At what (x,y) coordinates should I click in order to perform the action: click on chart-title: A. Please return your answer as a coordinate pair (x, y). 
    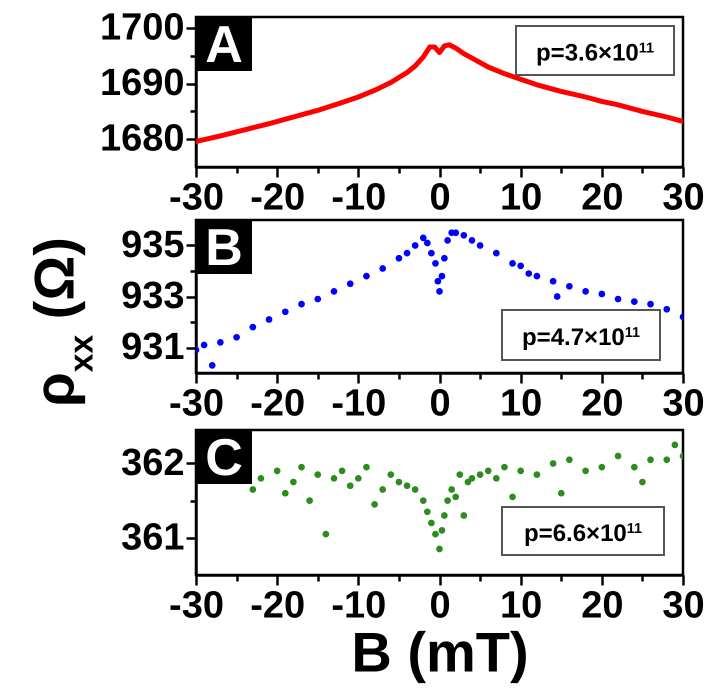
    Looking at the image, I should click on (224, 45).